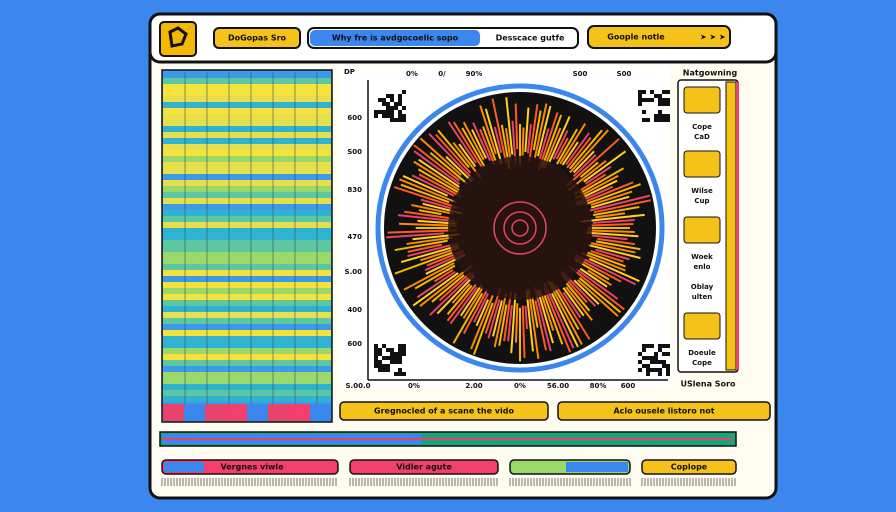 Image resolution: width=896 pixels, height=512 pixels. What do you see at coordinates (448, 482) in the screenshot?
I see `rulers` at bounding box center [448, 482].